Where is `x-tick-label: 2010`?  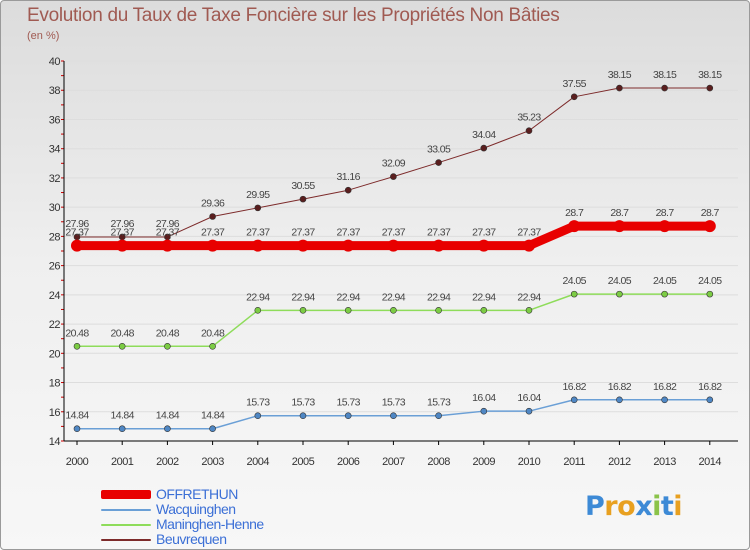 x-tick-label: 2010 is located at coordinates (529, 462).